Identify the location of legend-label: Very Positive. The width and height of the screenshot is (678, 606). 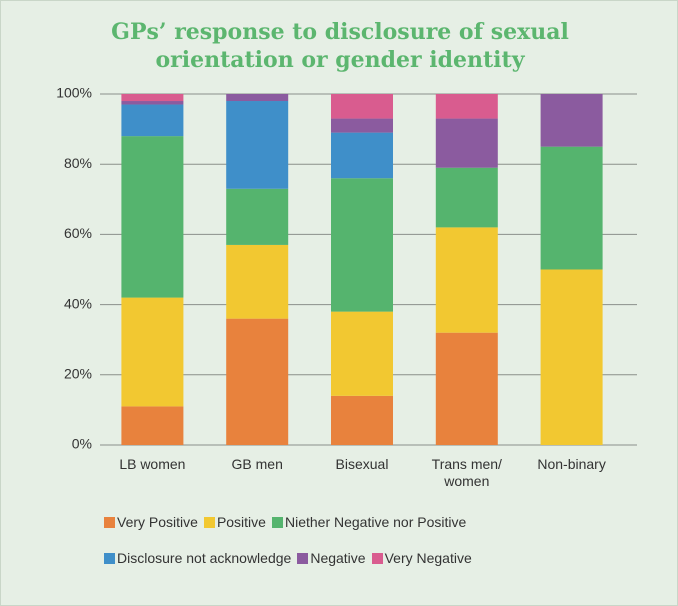
(157, 522).